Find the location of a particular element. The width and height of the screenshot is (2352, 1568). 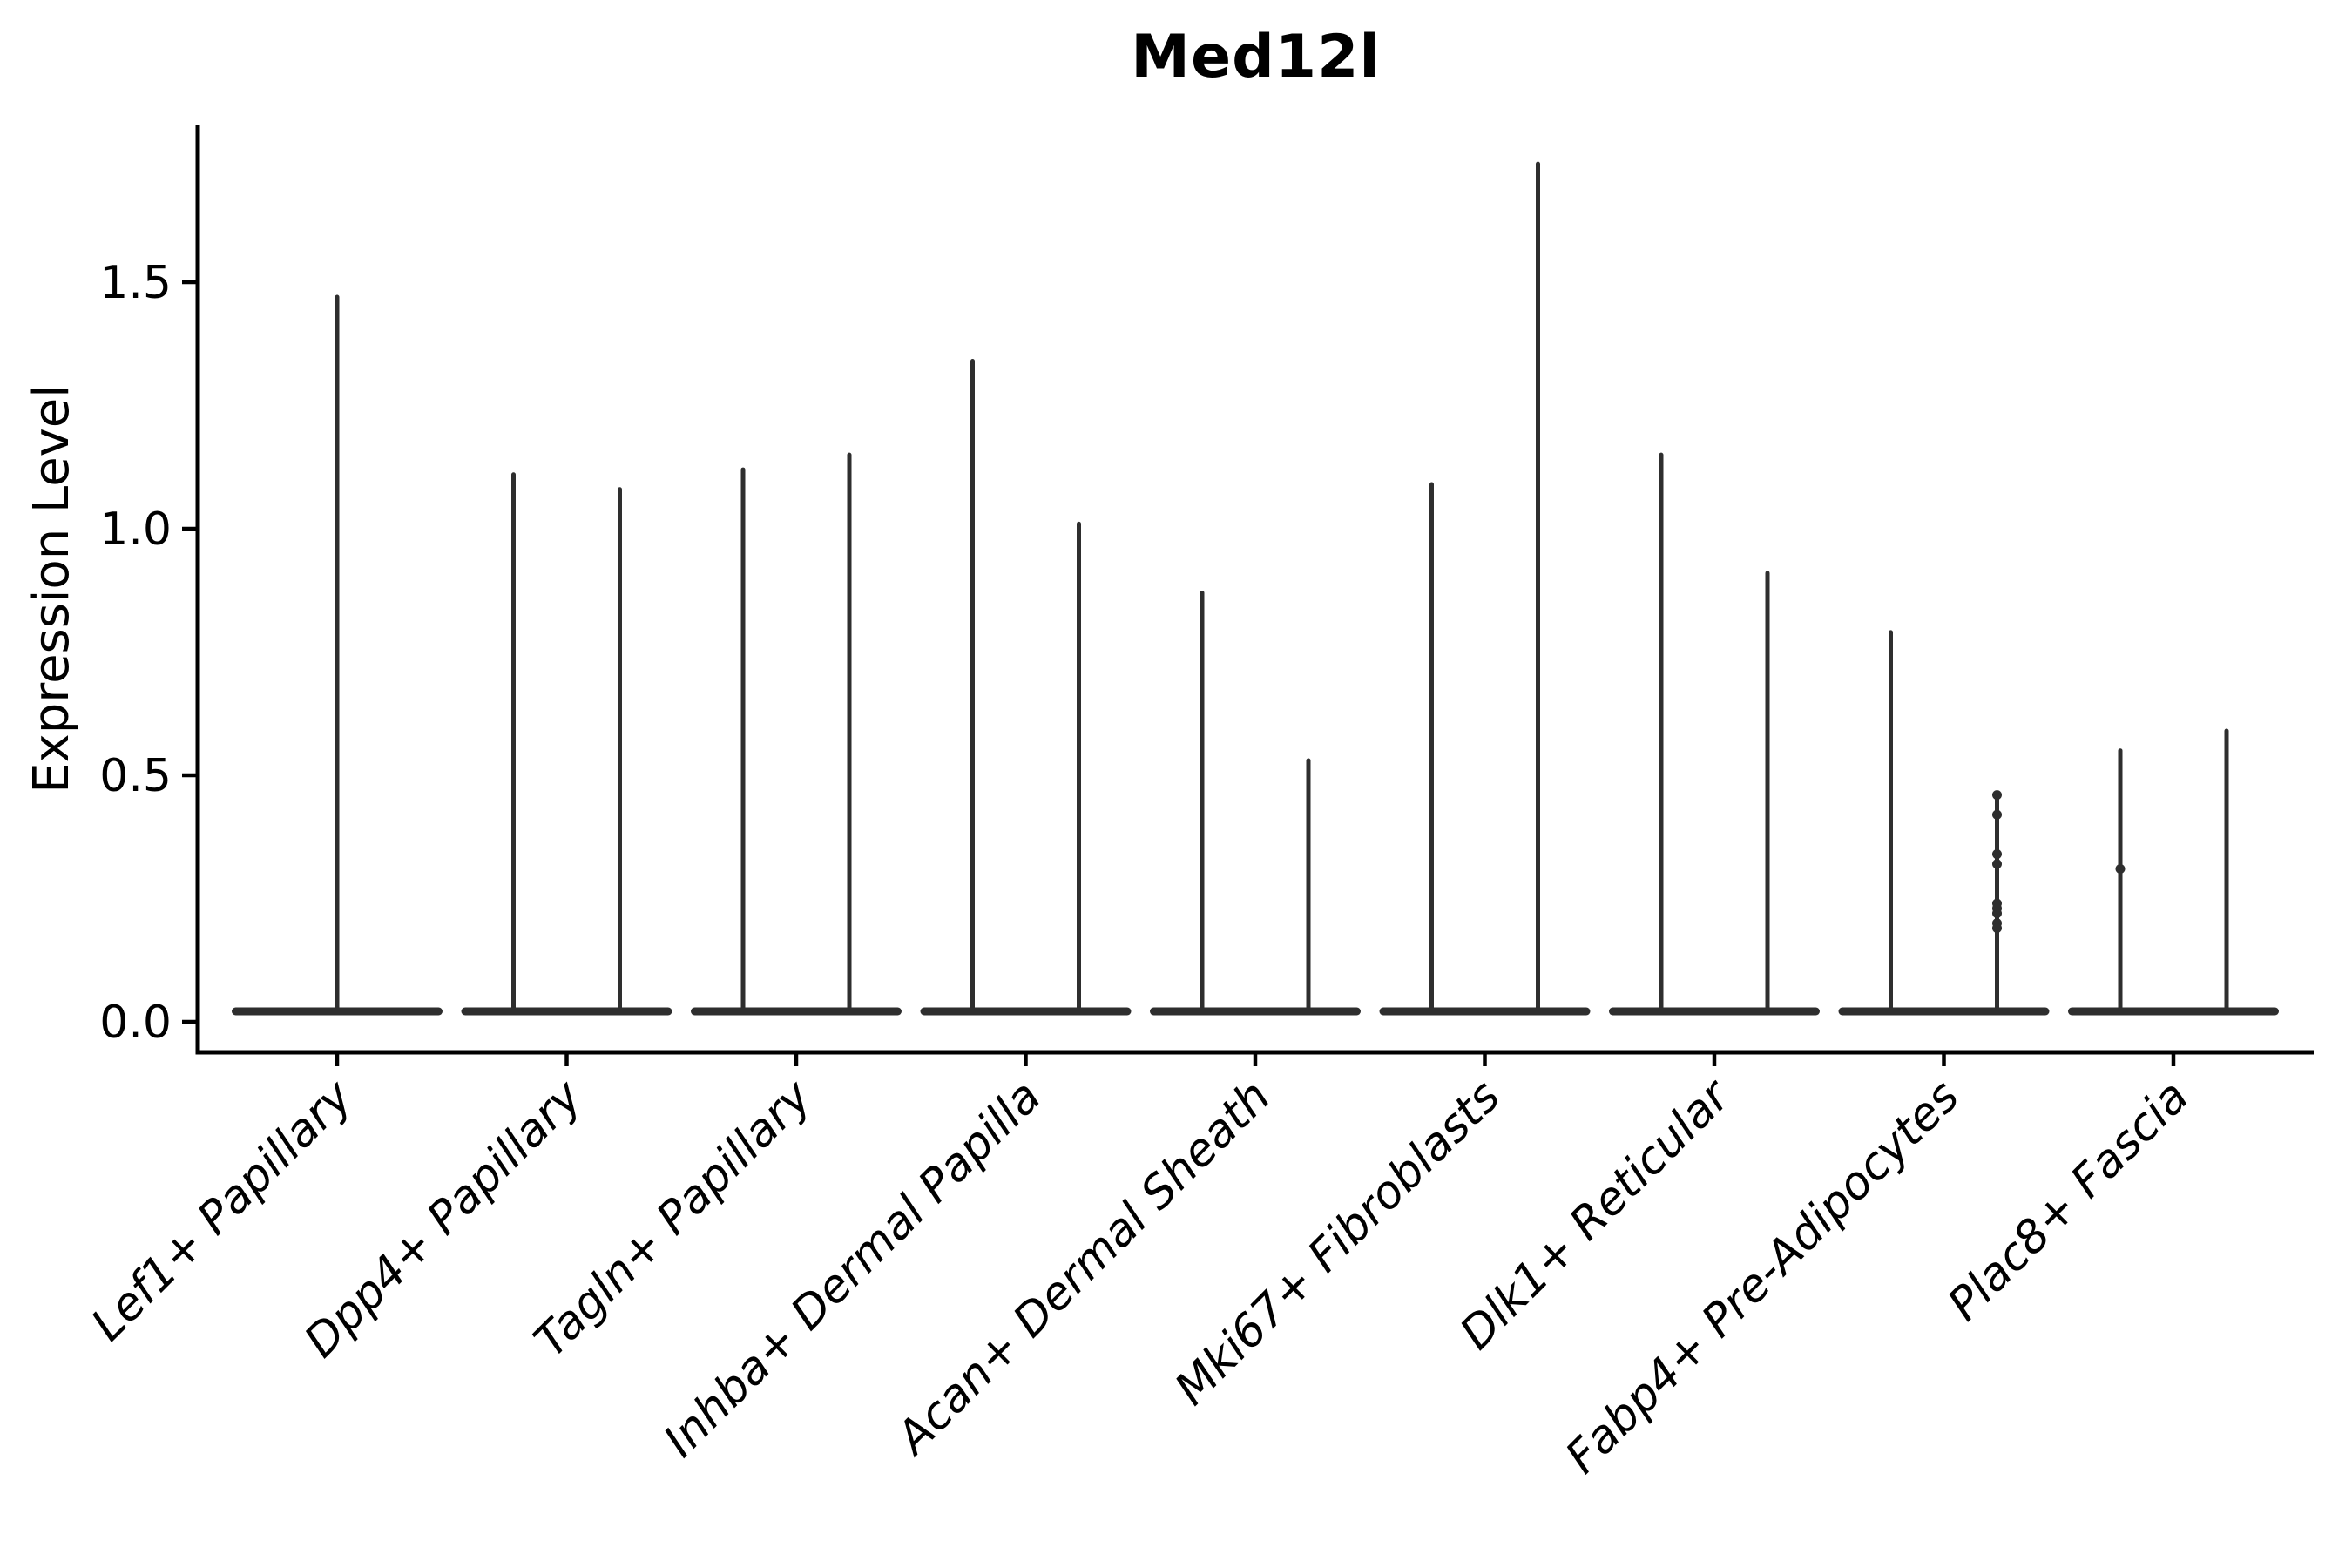

chart-title: Med12l is located at coordinates (1256, 57).